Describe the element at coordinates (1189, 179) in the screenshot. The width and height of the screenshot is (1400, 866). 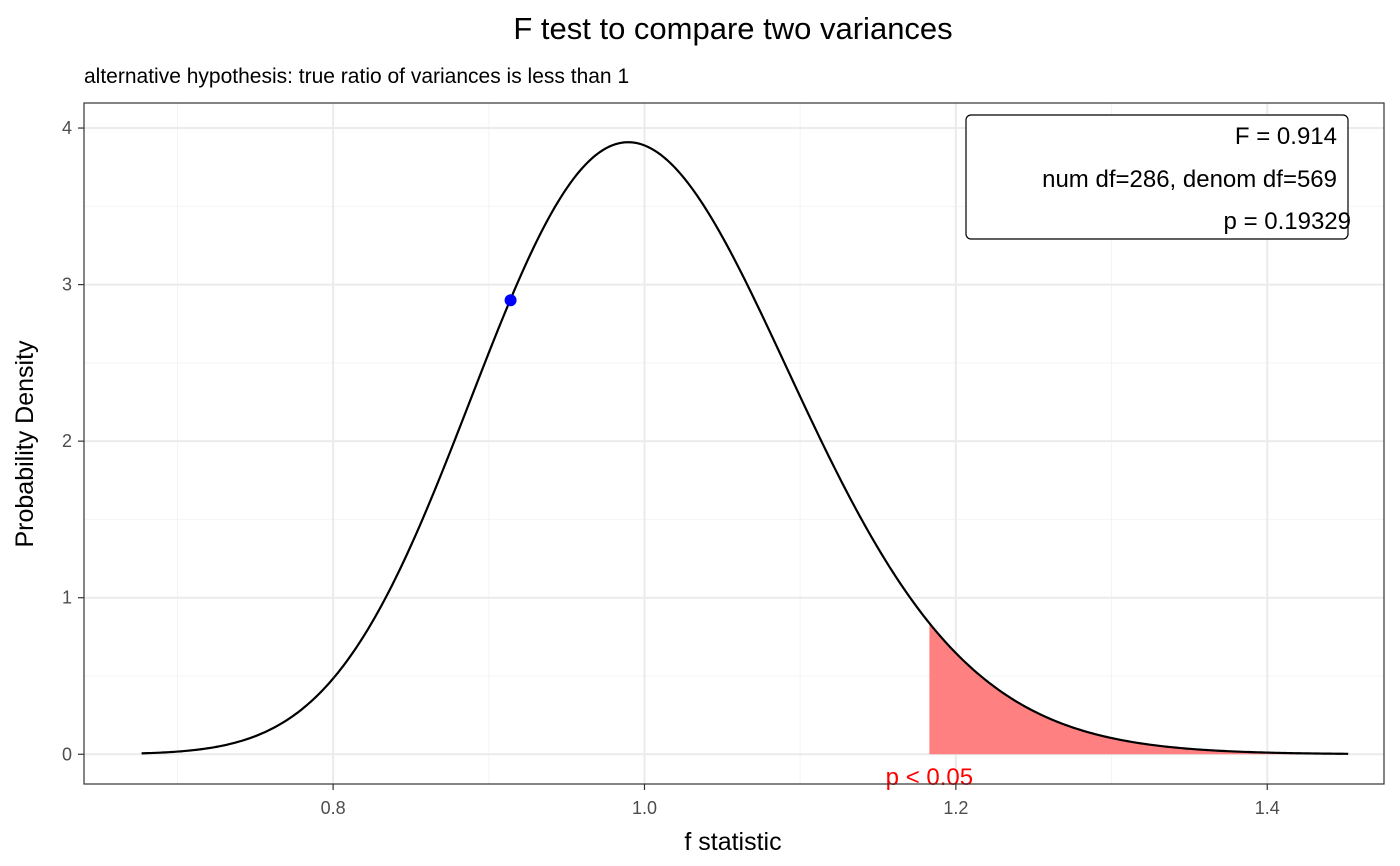
I see `annotation-df: num df=286, denom df=569` at that location.